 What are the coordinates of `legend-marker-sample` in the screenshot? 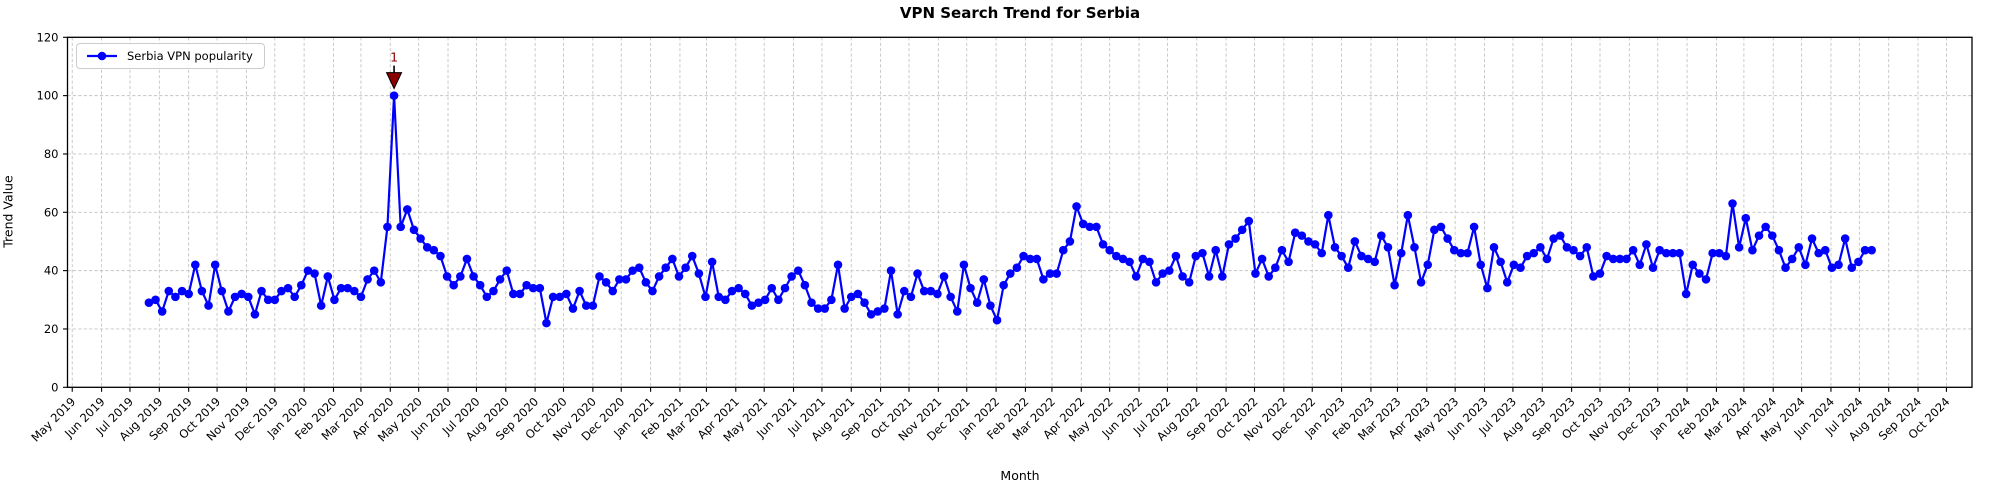 It's located at (102, 56).